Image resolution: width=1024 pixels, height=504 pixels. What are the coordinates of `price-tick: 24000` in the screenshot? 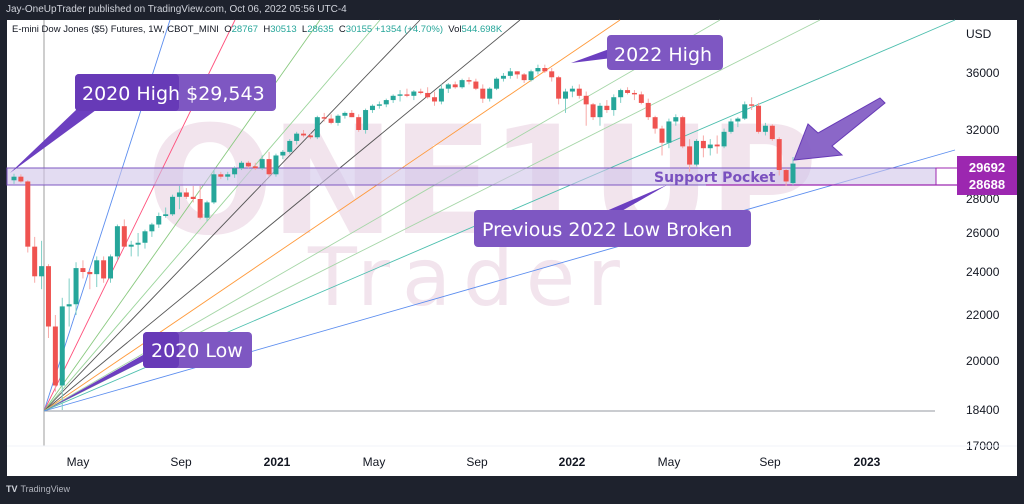 It's located at (983, 272).